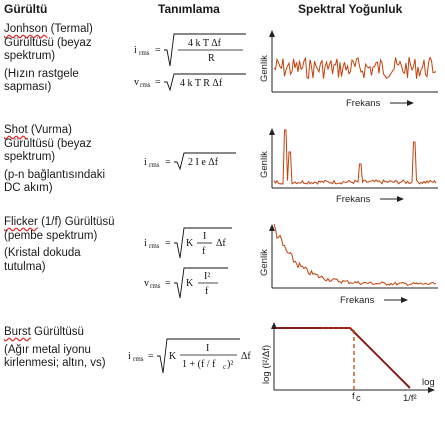 The width and height of the screenshot is (445, 427). I want to click on svg-text: )², so click(230, 364).